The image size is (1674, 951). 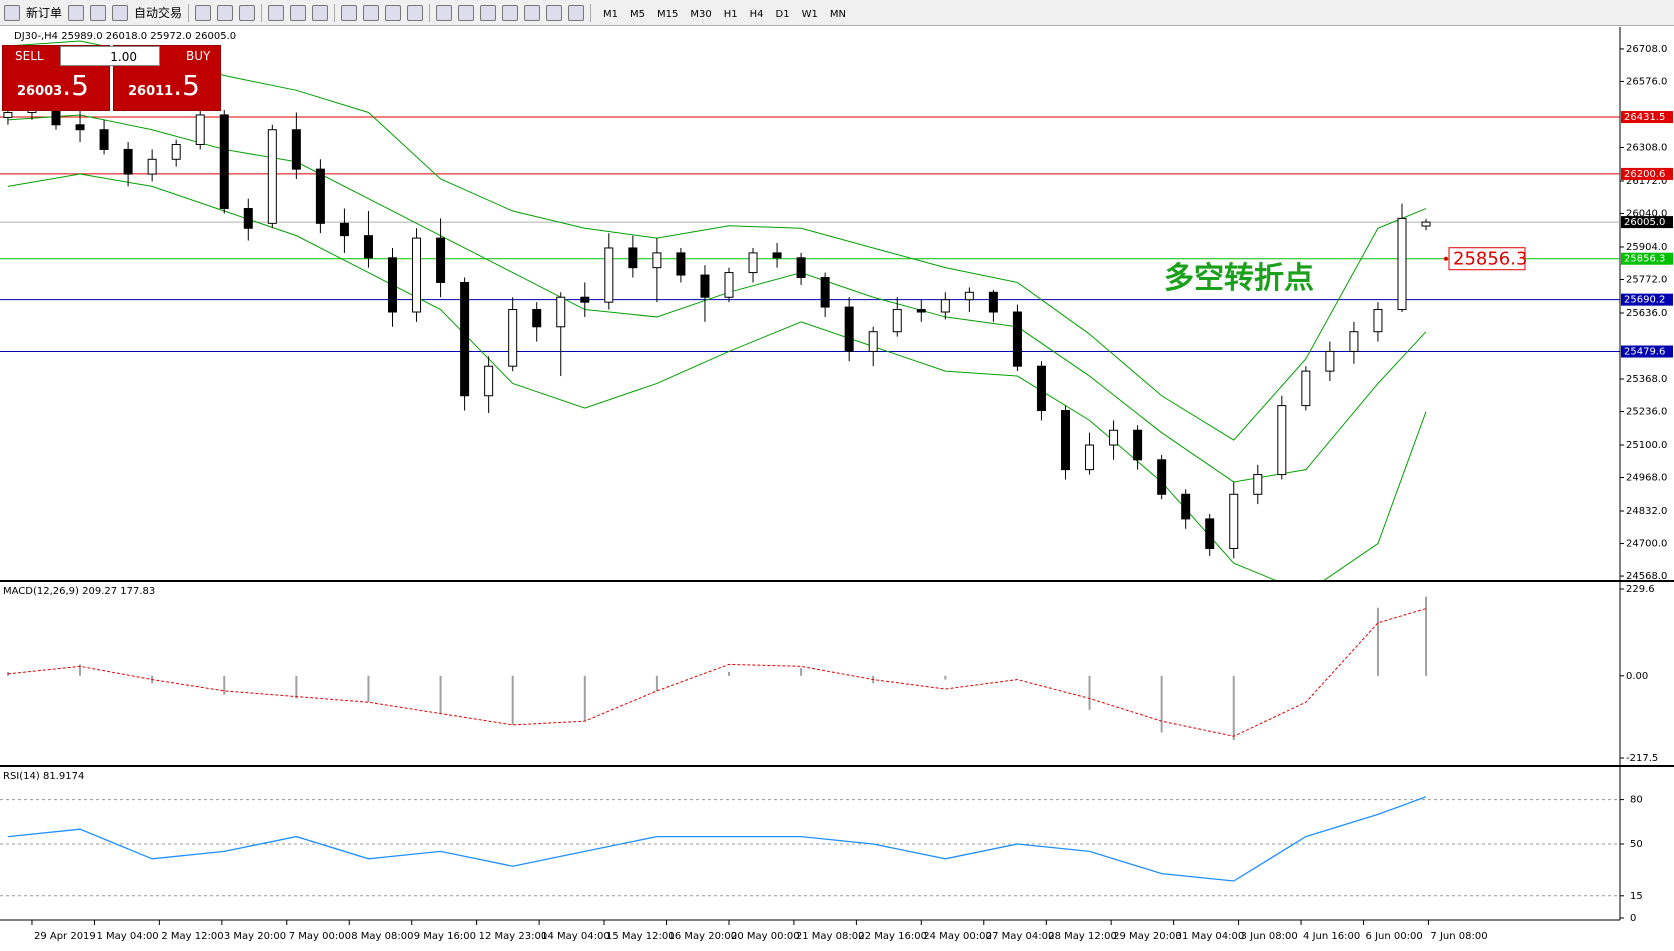 I want to click on x-tick-label: 12 May 23:00, so click(x=513, y=936).